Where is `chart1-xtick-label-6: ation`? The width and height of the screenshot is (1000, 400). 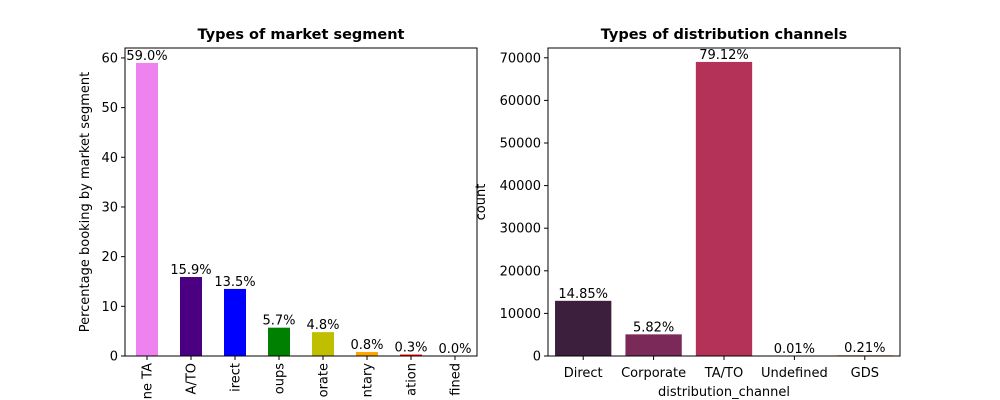
chart1-xtick-label-6: ation is located at coordinates (412, 379).